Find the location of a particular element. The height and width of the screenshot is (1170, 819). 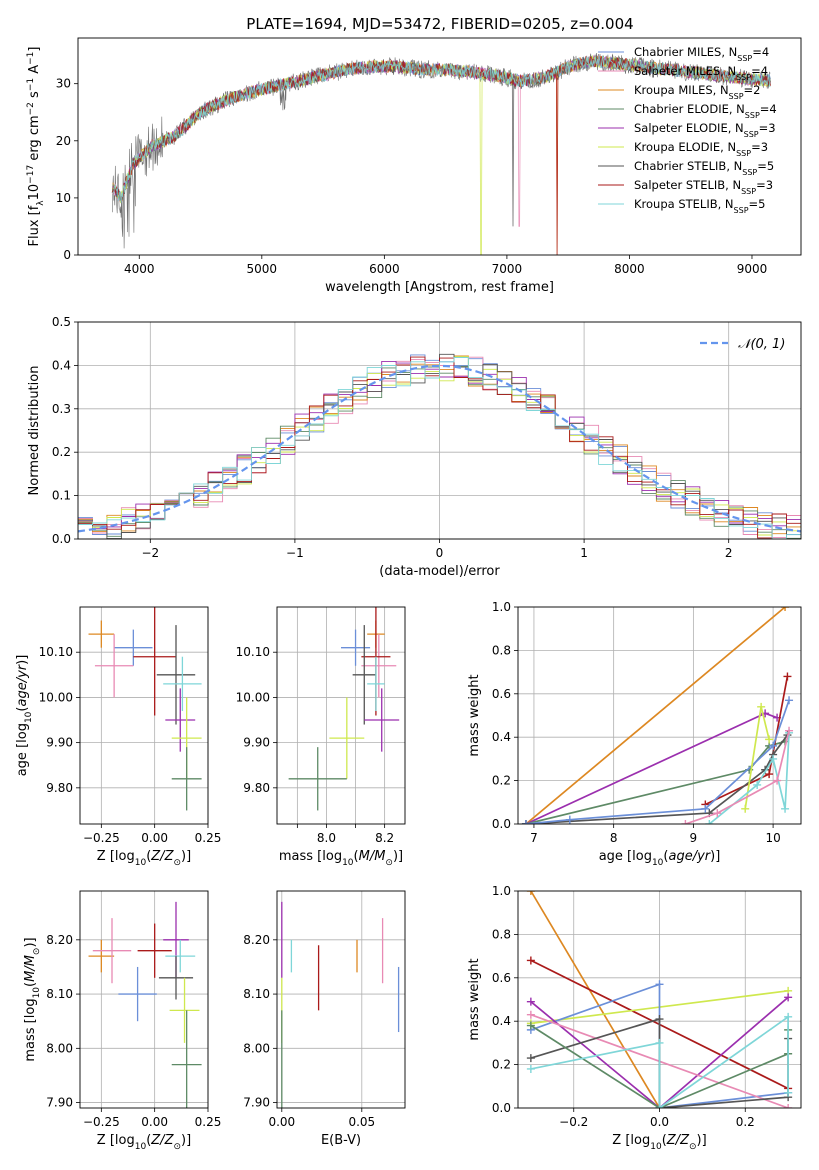

x-tick-label: −0.25 is located at coordinates (101, 838).